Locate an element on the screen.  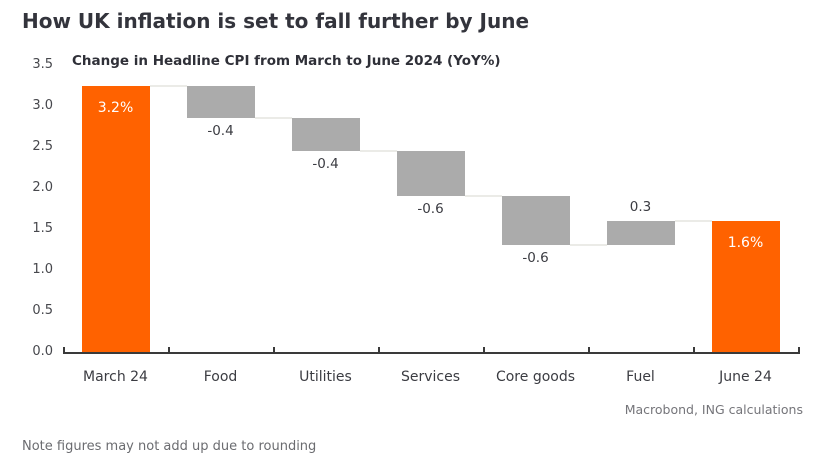
y-axis-tick-label: 3.5 is located at coordinates (42, 64).